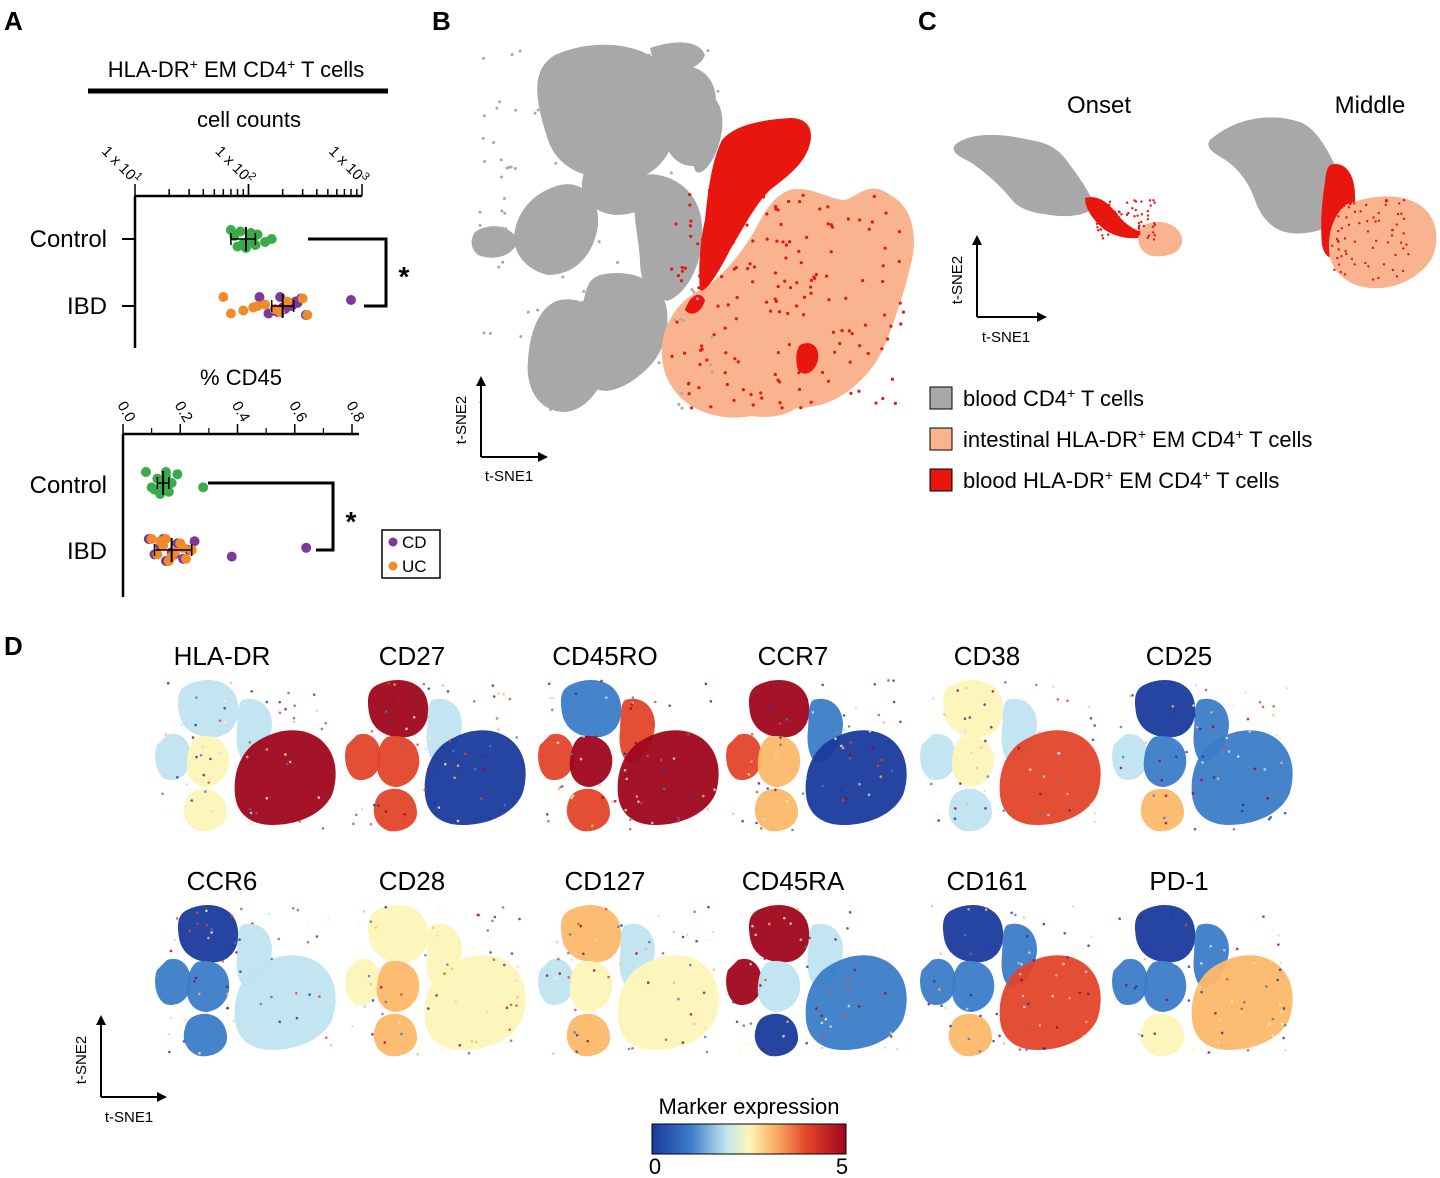 Image resolution: width=1440 pixels, height=1178 pixels. What do you see at coordinates (749, 1139) in the screenshot?
I see `colorbar` at bounding box center [749, 1139].